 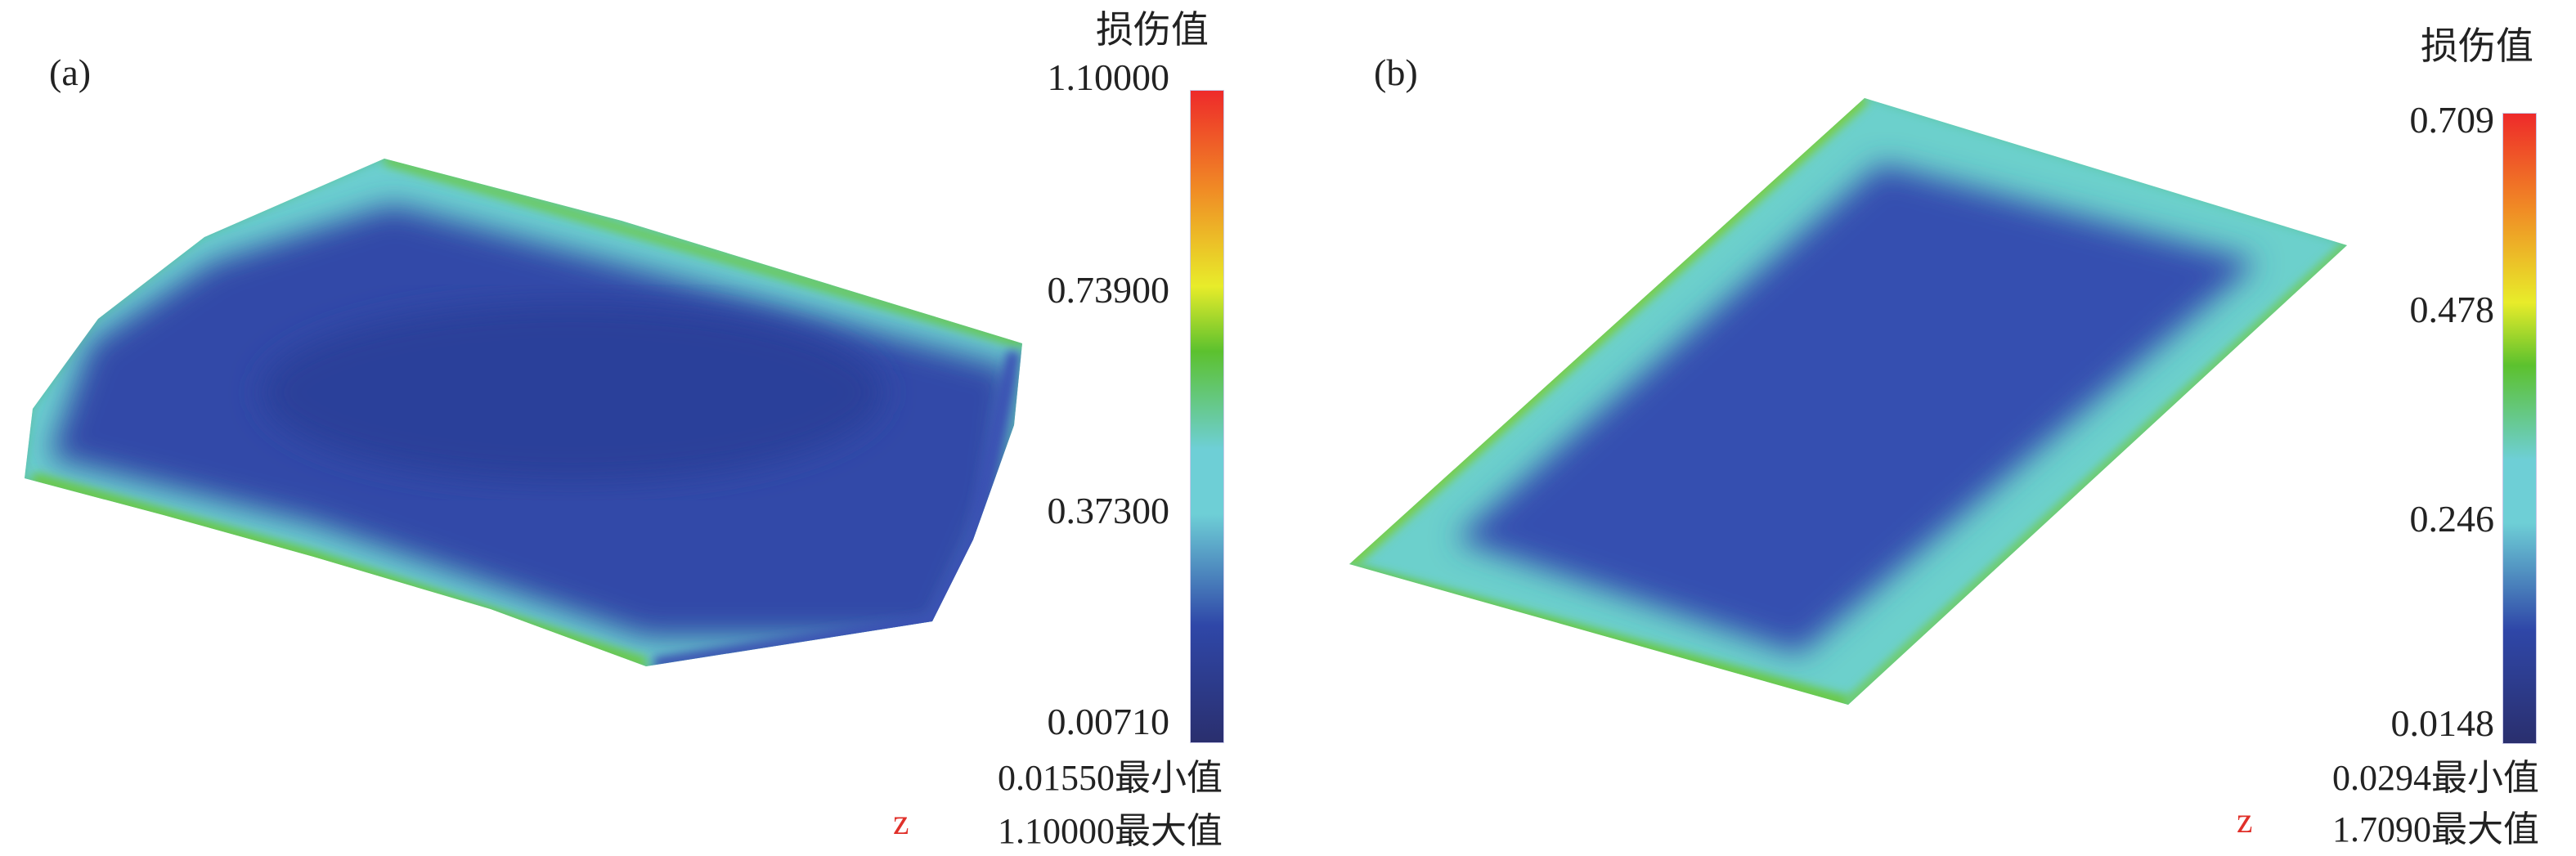 I want to click on axis-label-z-b: z, so click(x=2245, y=820).